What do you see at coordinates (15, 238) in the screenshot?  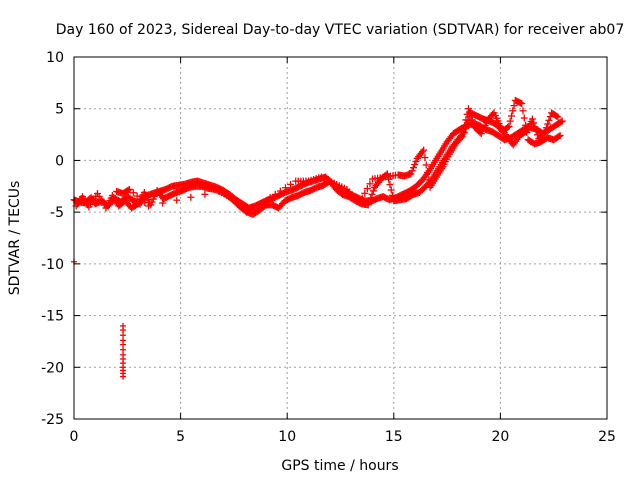 I see `y-axis-label: SDTVAR / TECUs` at bounding box center [15, 238].